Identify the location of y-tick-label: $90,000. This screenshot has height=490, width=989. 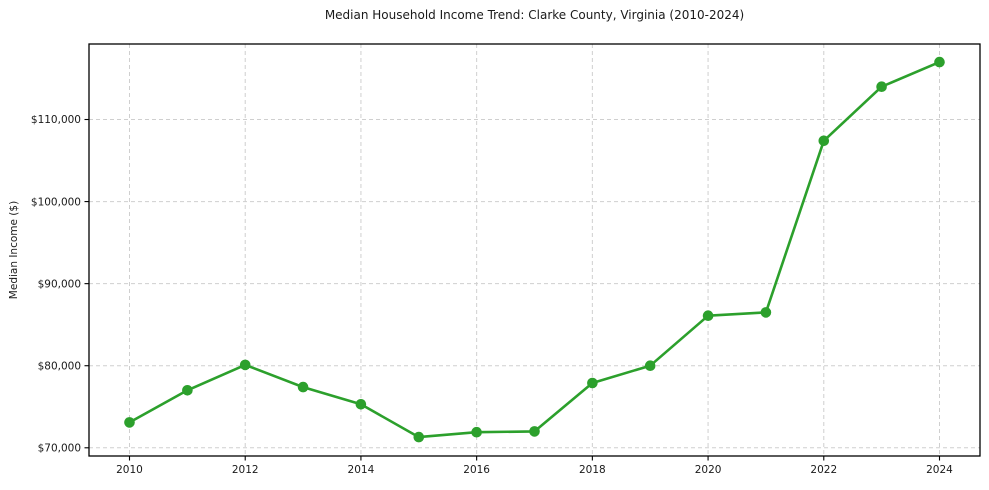
(59, 284).